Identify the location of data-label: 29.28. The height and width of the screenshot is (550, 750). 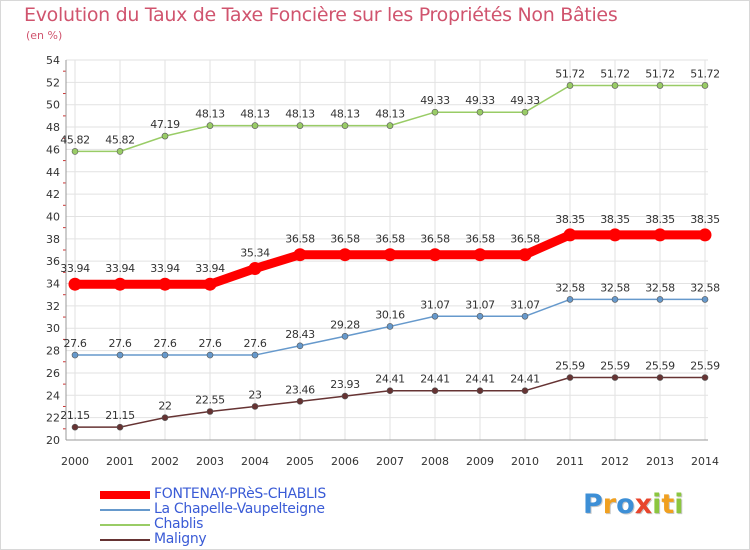
(345, 324).